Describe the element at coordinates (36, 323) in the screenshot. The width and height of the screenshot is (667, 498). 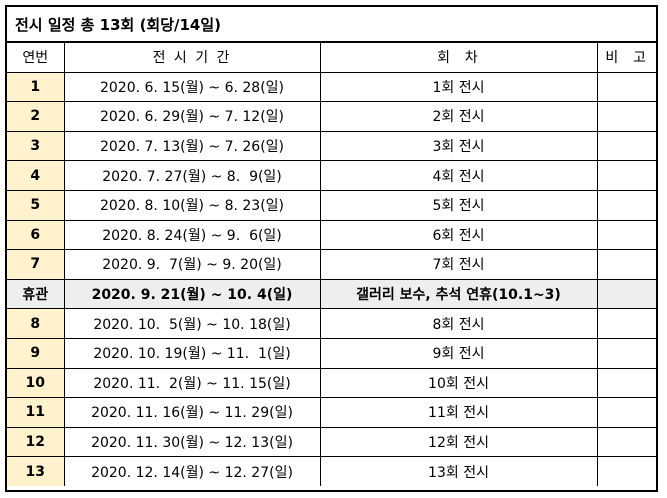
I see `row-no: 8` at that location.